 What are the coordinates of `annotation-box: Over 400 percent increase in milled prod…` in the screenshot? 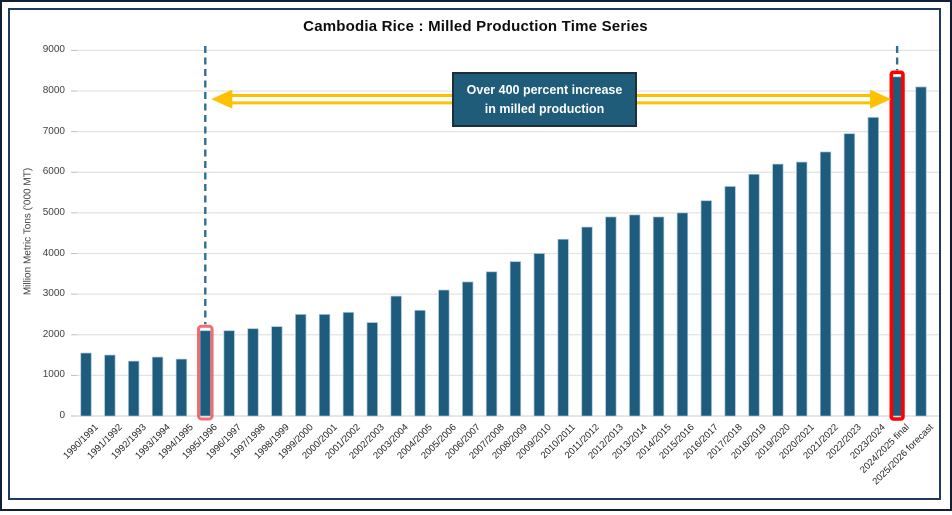 It's located at (544, 99).